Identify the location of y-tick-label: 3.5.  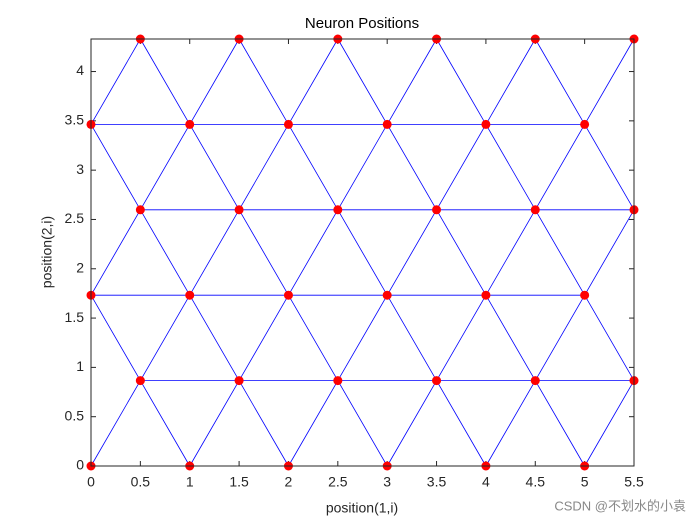
(75, 120).